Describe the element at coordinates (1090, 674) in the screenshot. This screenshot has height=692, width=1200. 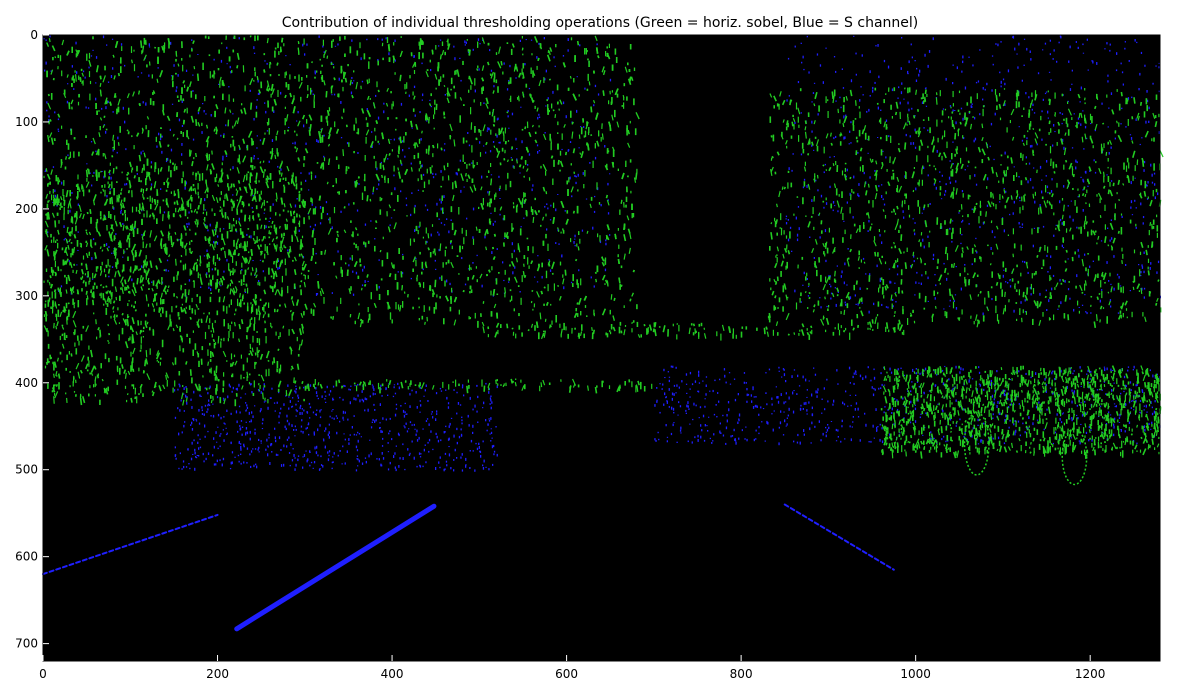
I see `x-tick-label: 1200` at that location.